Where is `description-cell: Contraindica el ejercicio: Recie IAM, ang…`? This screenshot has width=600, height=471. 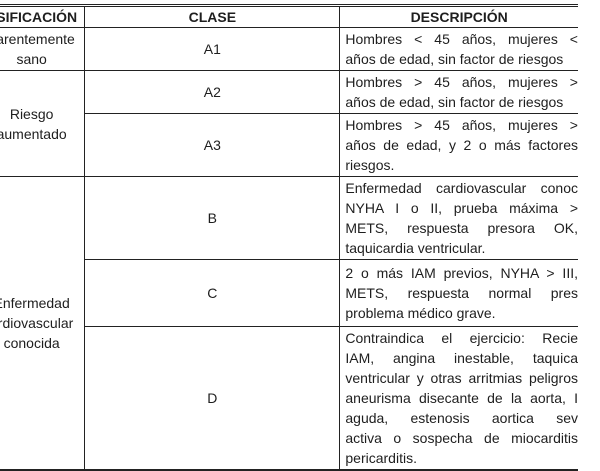
description-cell: Contraindica el ejercicio: Recie IAM, ang… is located at coordinates (458, 398).